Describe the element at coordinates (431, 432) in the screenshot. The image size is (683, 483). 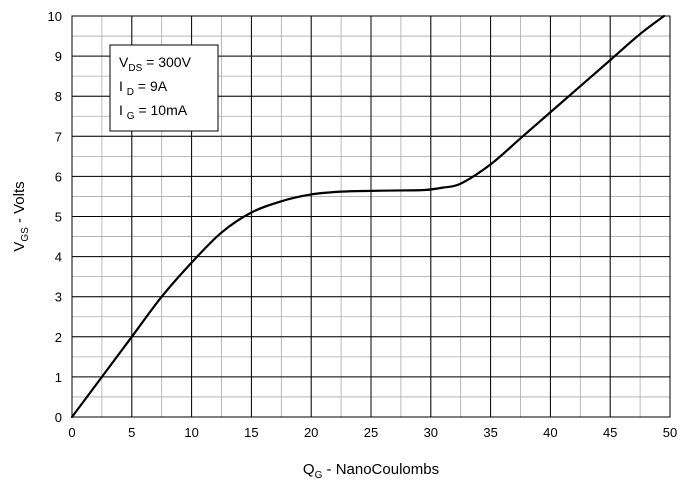
I see `x-tick-label: 30` at that location.